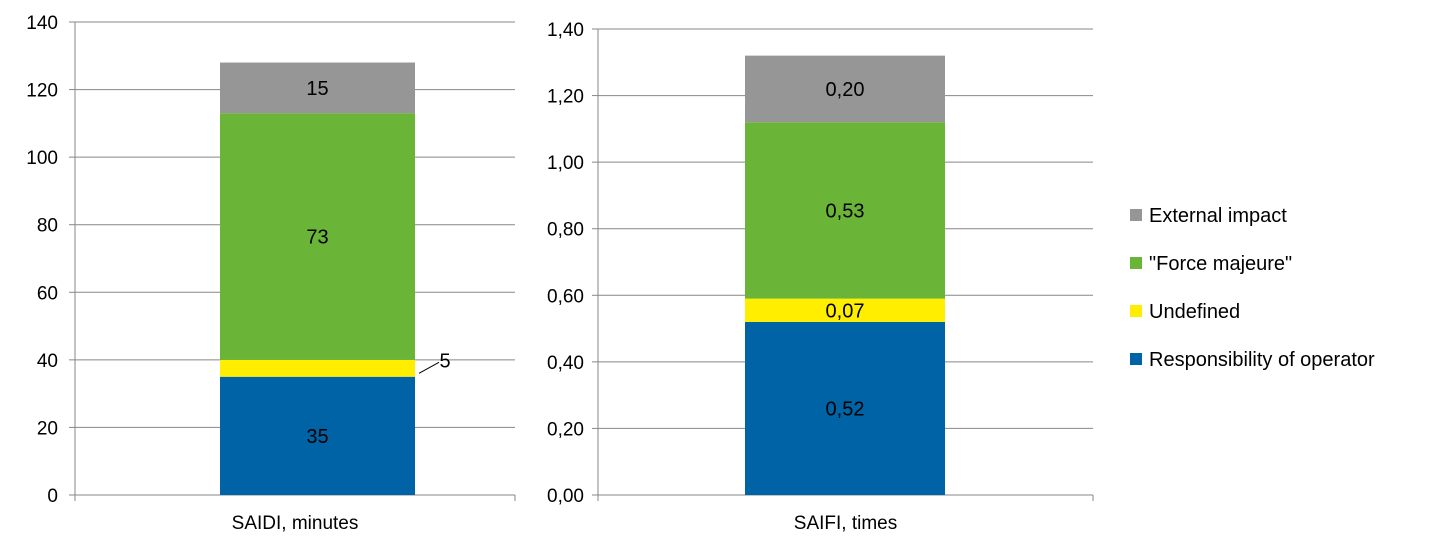 This screenshot has height=546, width=1435. Describe the element at coordinates (47, 361) in the screenshot. I see `y-tick-label: 40` at that location.